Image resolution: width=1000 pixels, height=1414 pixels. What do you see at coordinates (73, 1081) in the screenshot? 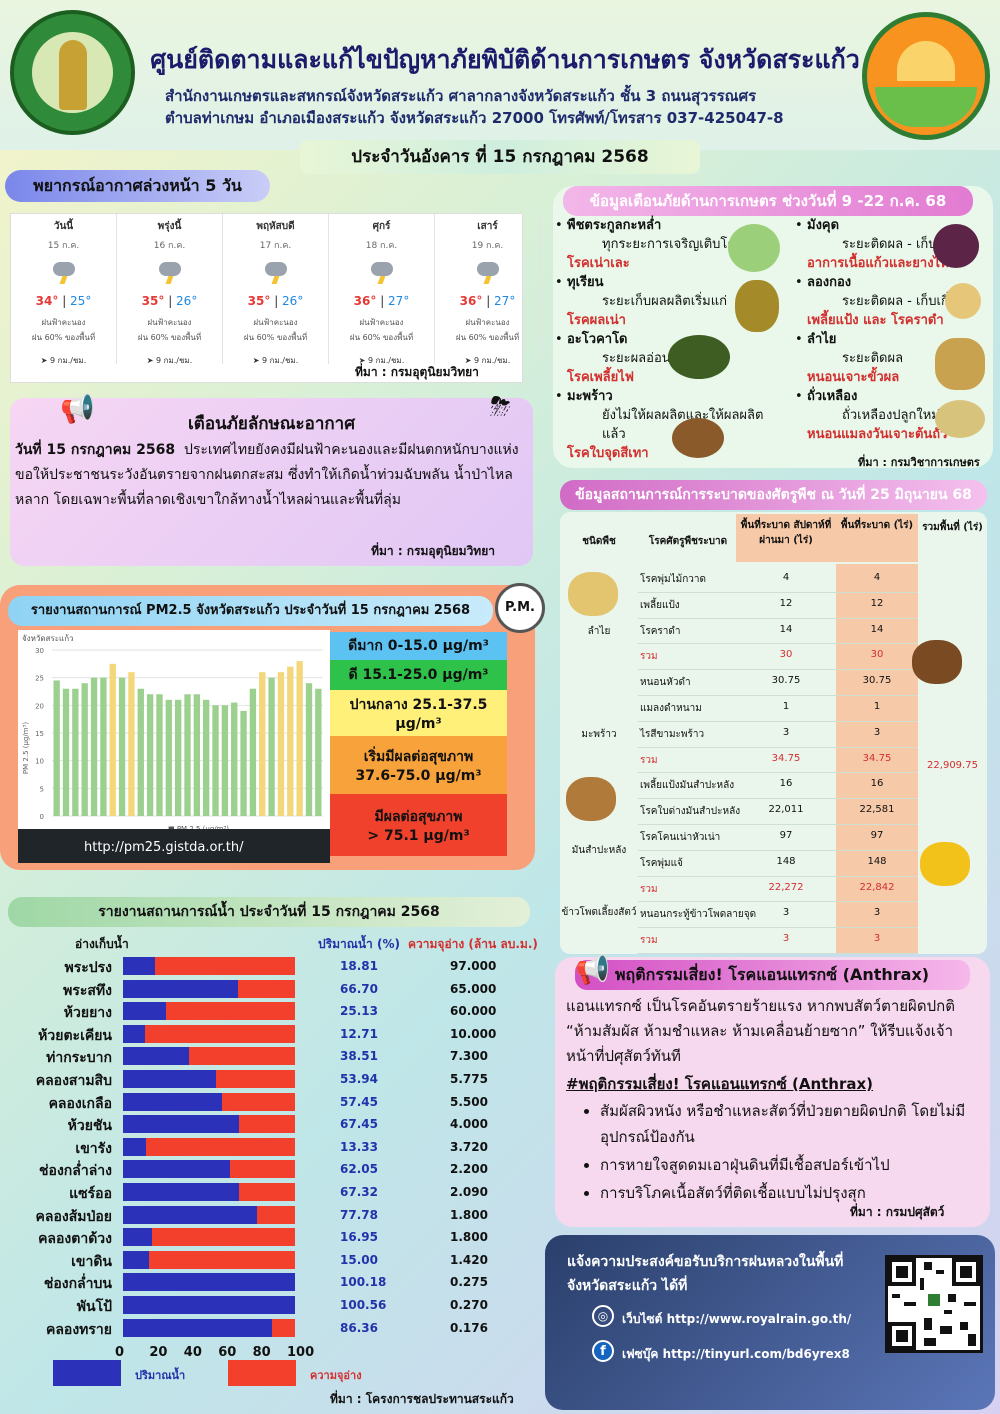
I see `reservoir-name: คลองสามสิบ` at bounding box center [73, 1081].